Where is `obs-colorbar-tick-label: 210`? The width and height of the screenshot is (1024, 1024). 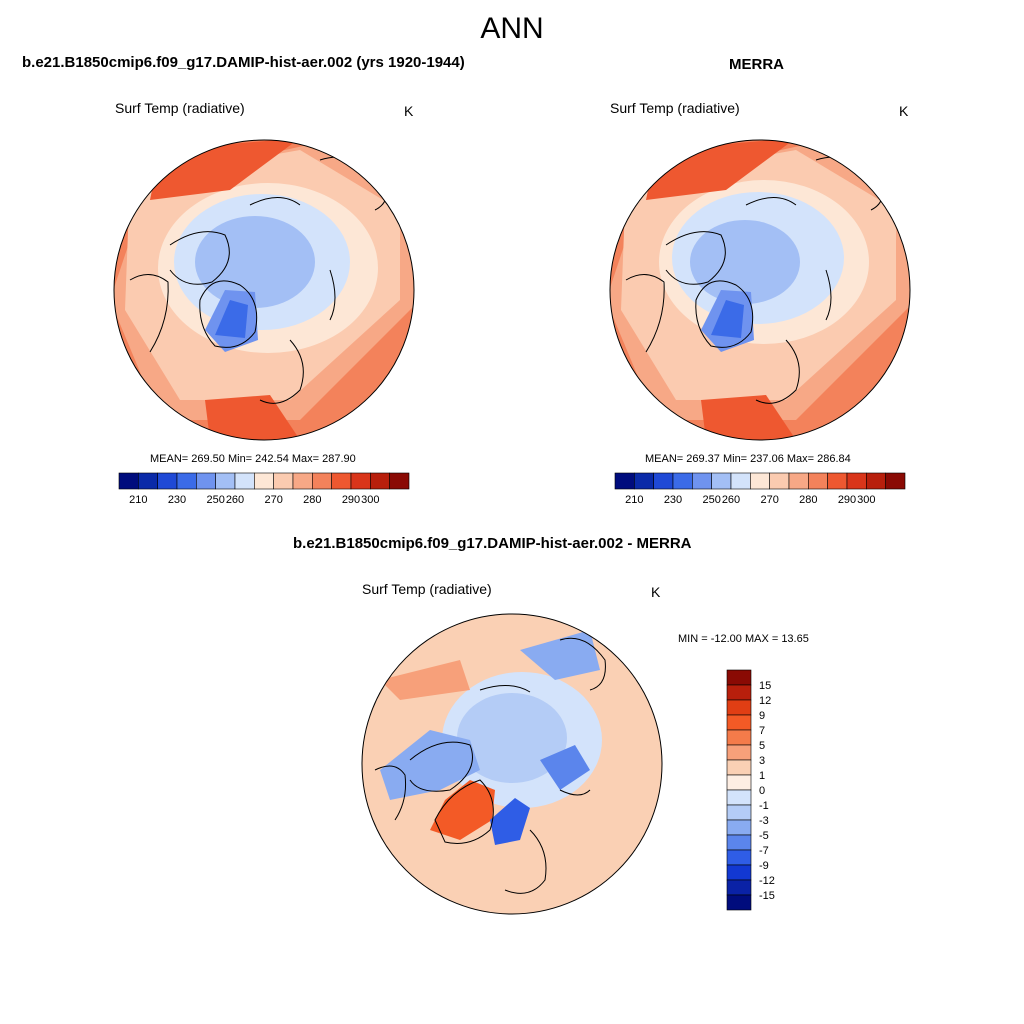
obs-colorbar-tick-label: 210 is located at coordinates (634, 500).